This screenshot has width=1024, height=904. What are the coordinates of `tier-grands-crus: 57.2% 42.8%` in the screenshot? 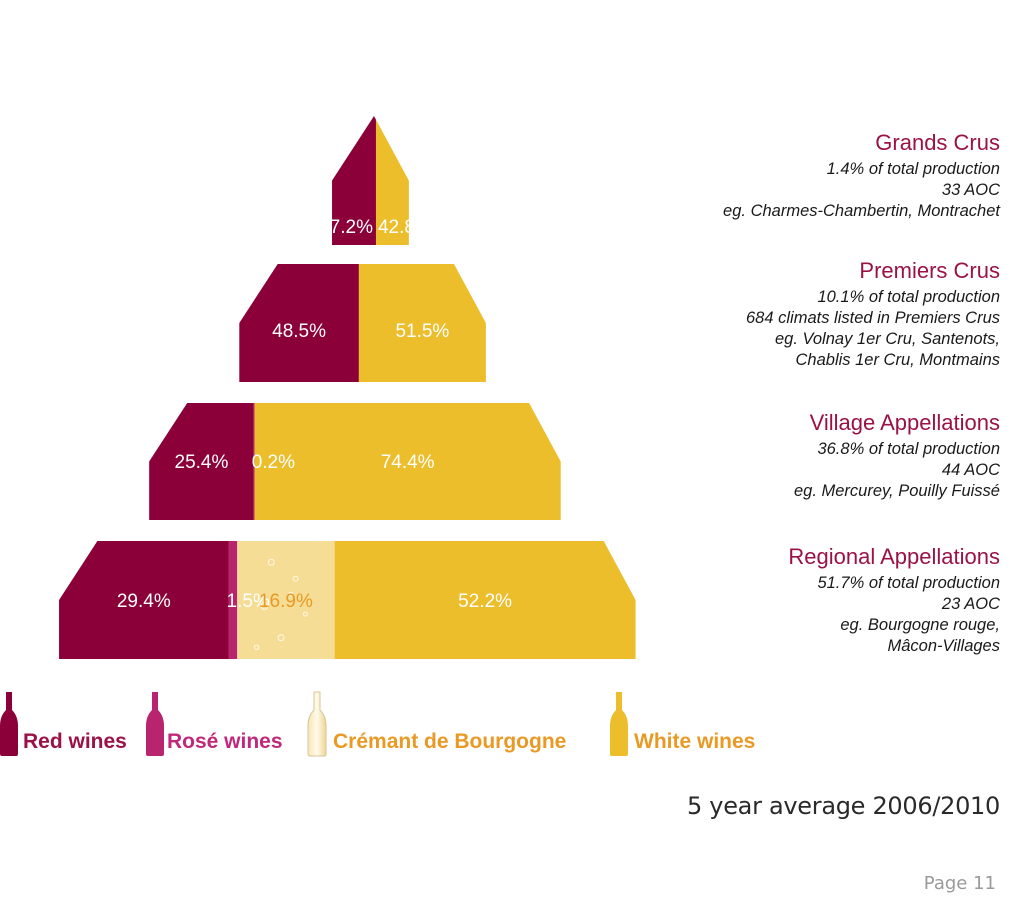 It's located at (375, 180).